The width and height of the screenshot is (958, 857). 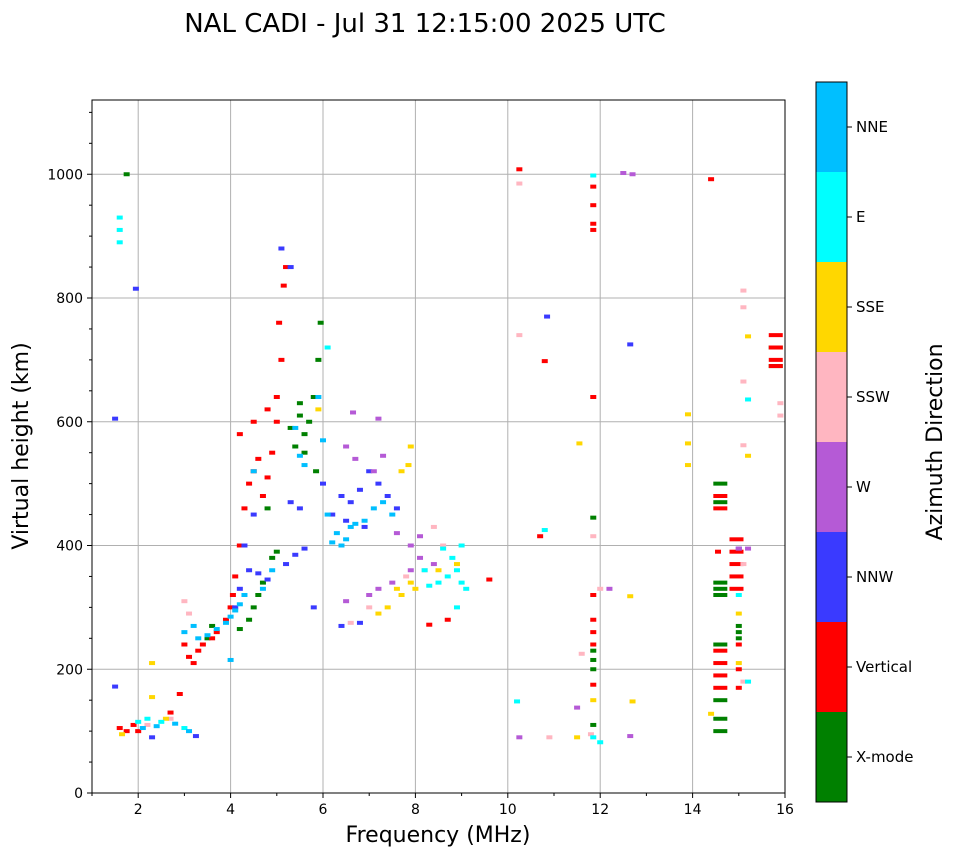 What do you see at coordinates (872, 127) in the screenshot?
I see `colorbar-tick-label: NNE` at bounding box center [872, 127].